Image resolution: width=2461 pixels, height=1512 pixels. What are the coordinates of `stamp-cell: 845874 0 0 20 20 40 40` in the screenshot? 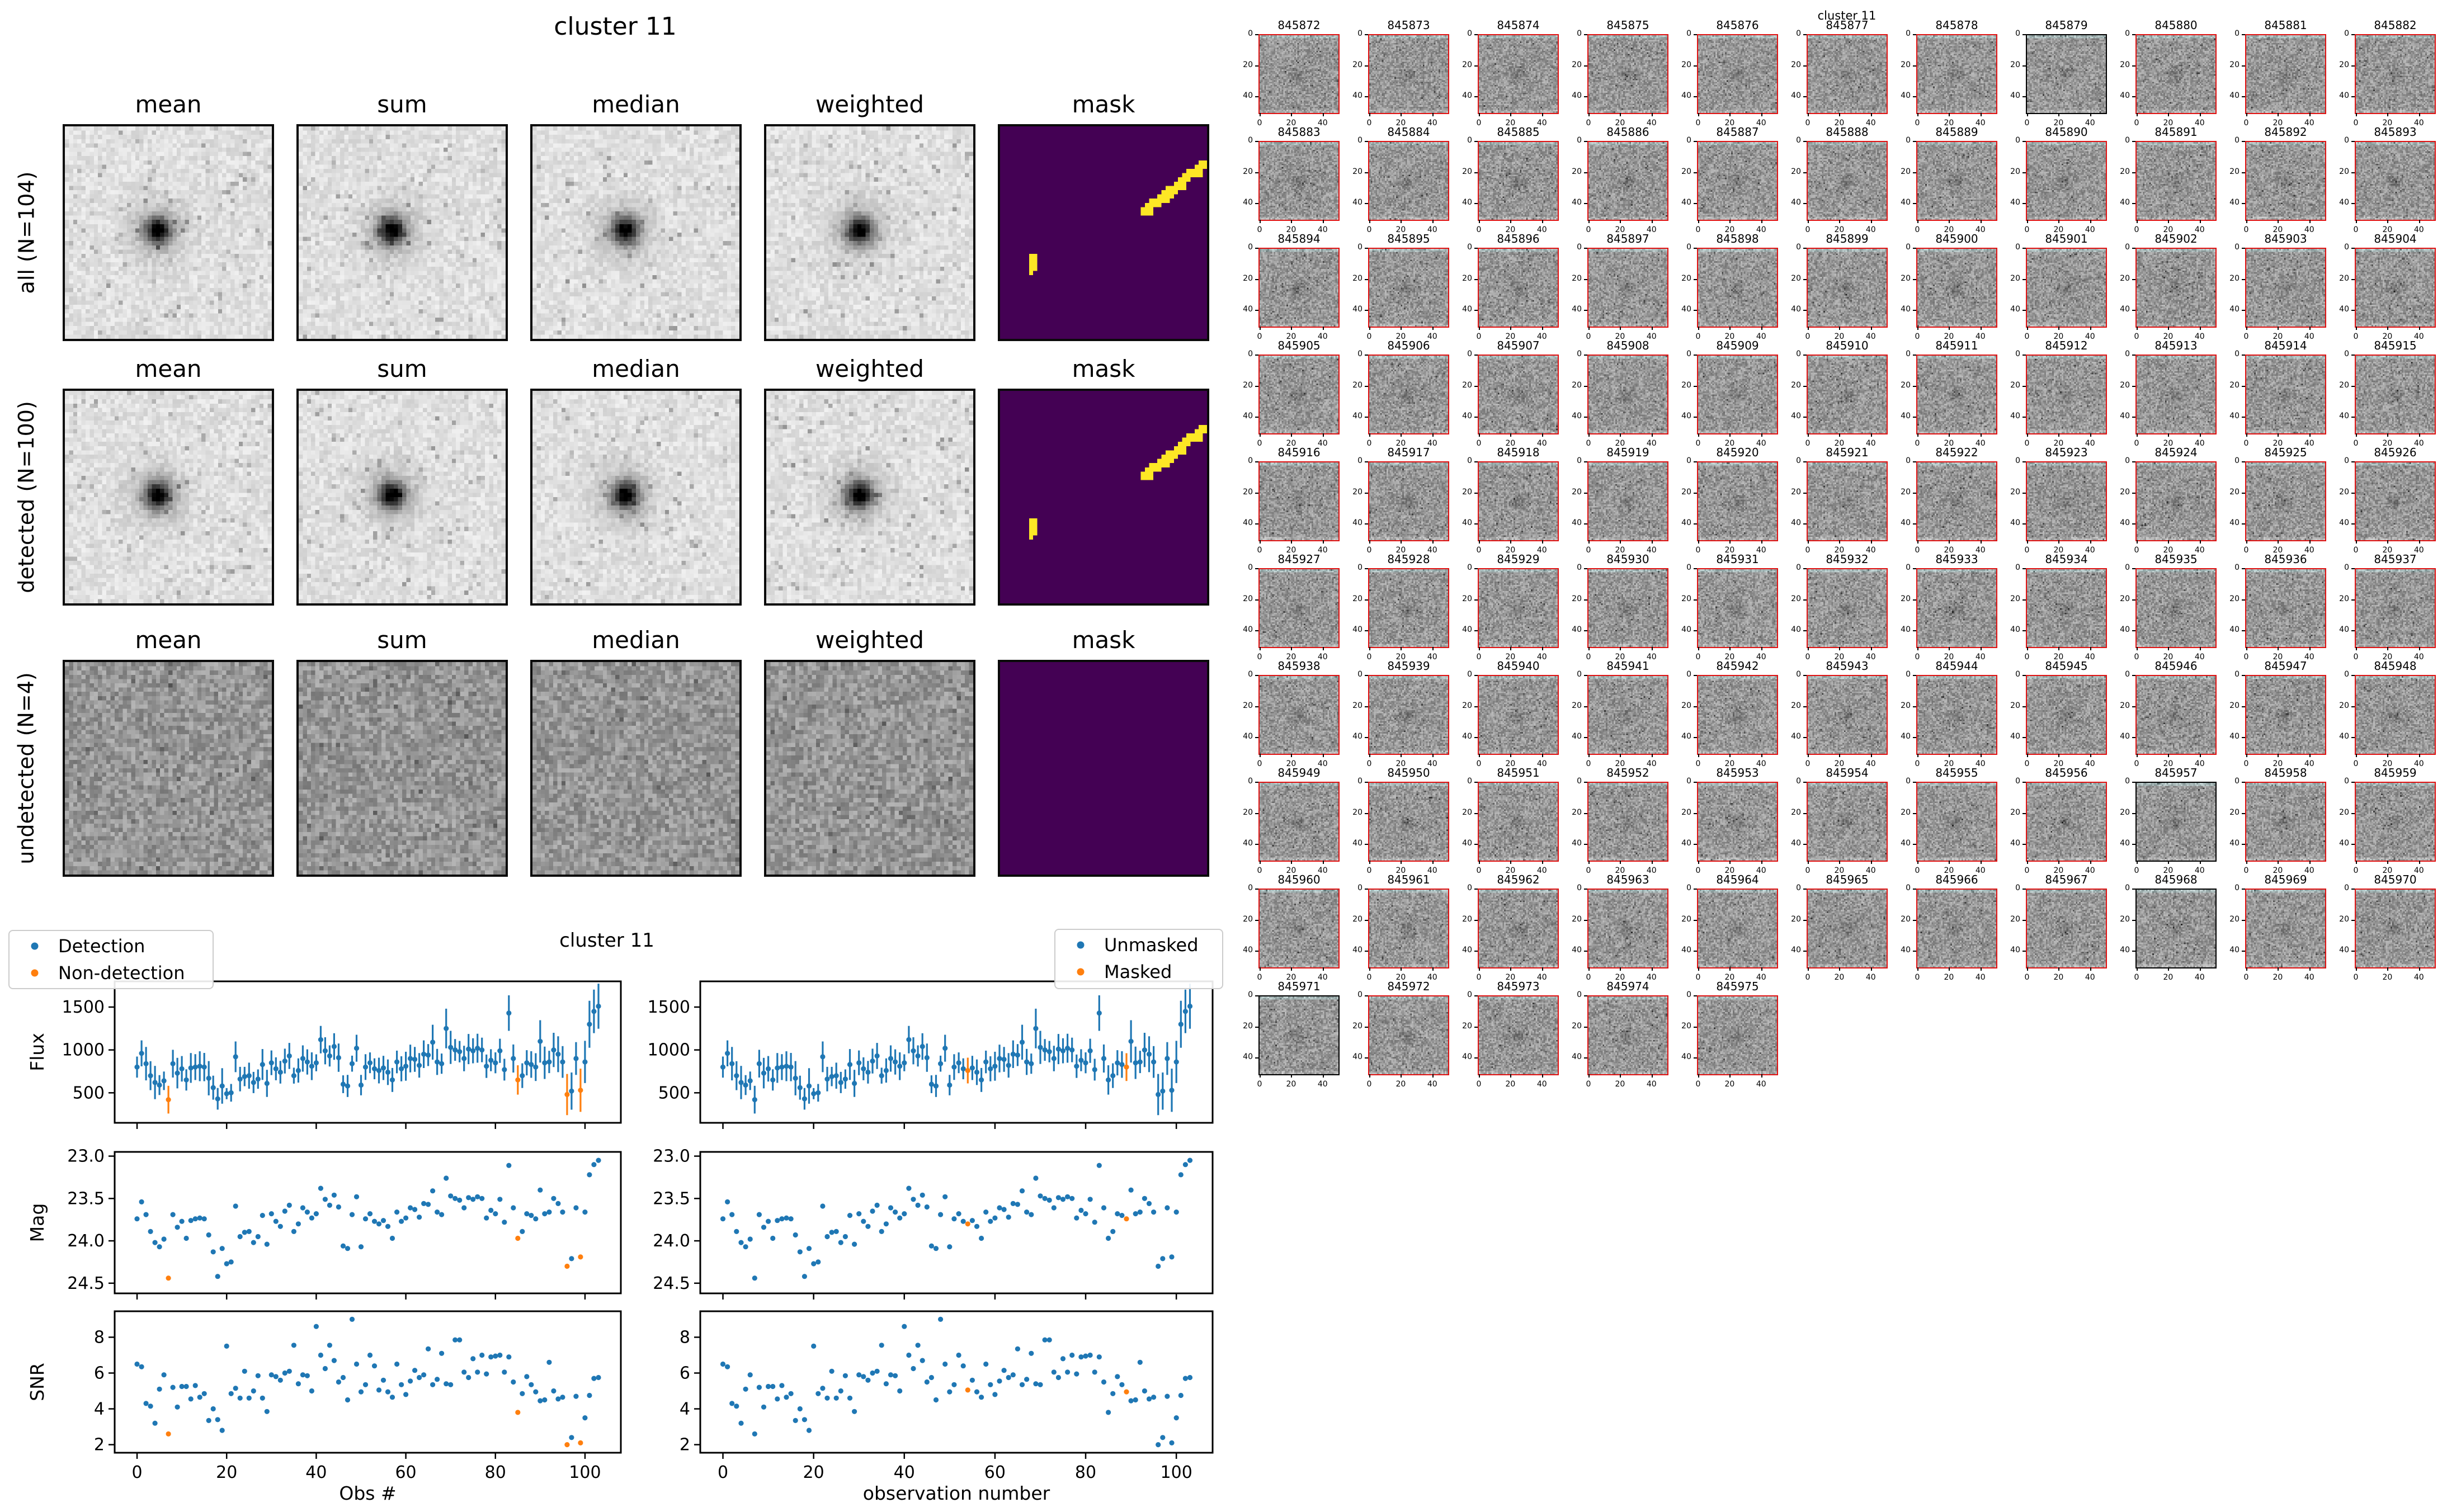 It's located at (1507, 72).